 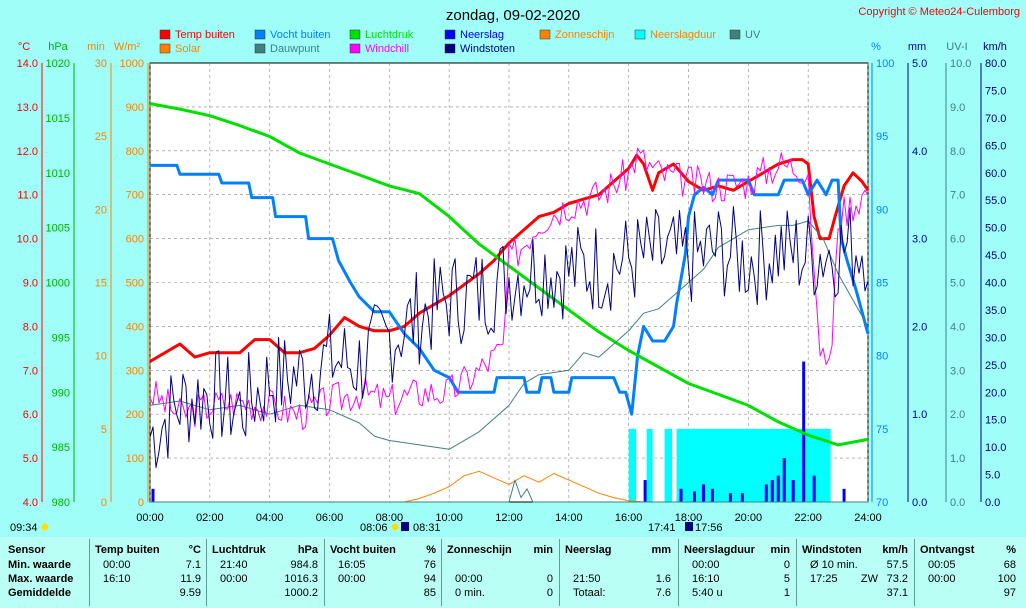 I want to click on stats-header: Temp buiten, so click(x=127, y=550).